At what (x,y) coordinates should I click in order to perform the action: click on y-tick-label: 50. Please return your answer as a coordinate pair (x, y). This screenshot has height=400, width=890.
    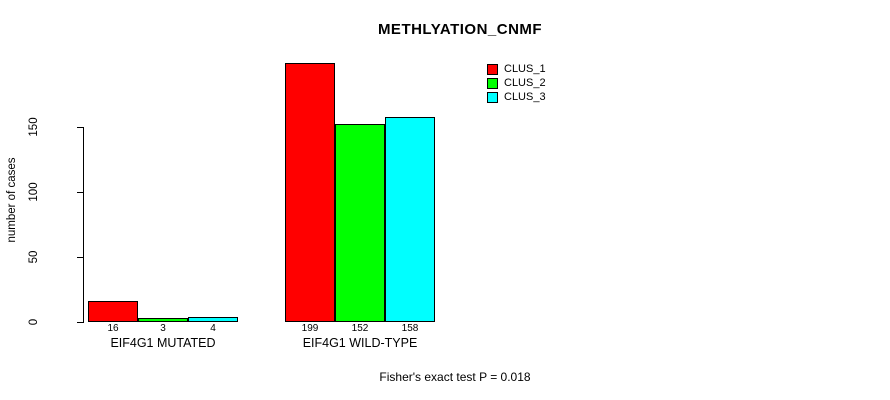
    Looking at the image, I should click on (34, 257).